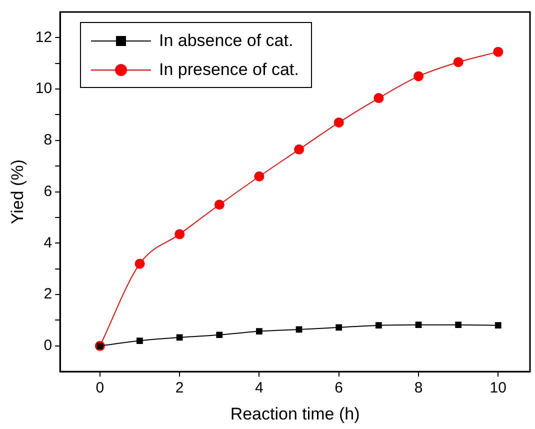 This screenshot has width=535, height=429. I want to click on y-tick-label: 6, so click(48, 191).